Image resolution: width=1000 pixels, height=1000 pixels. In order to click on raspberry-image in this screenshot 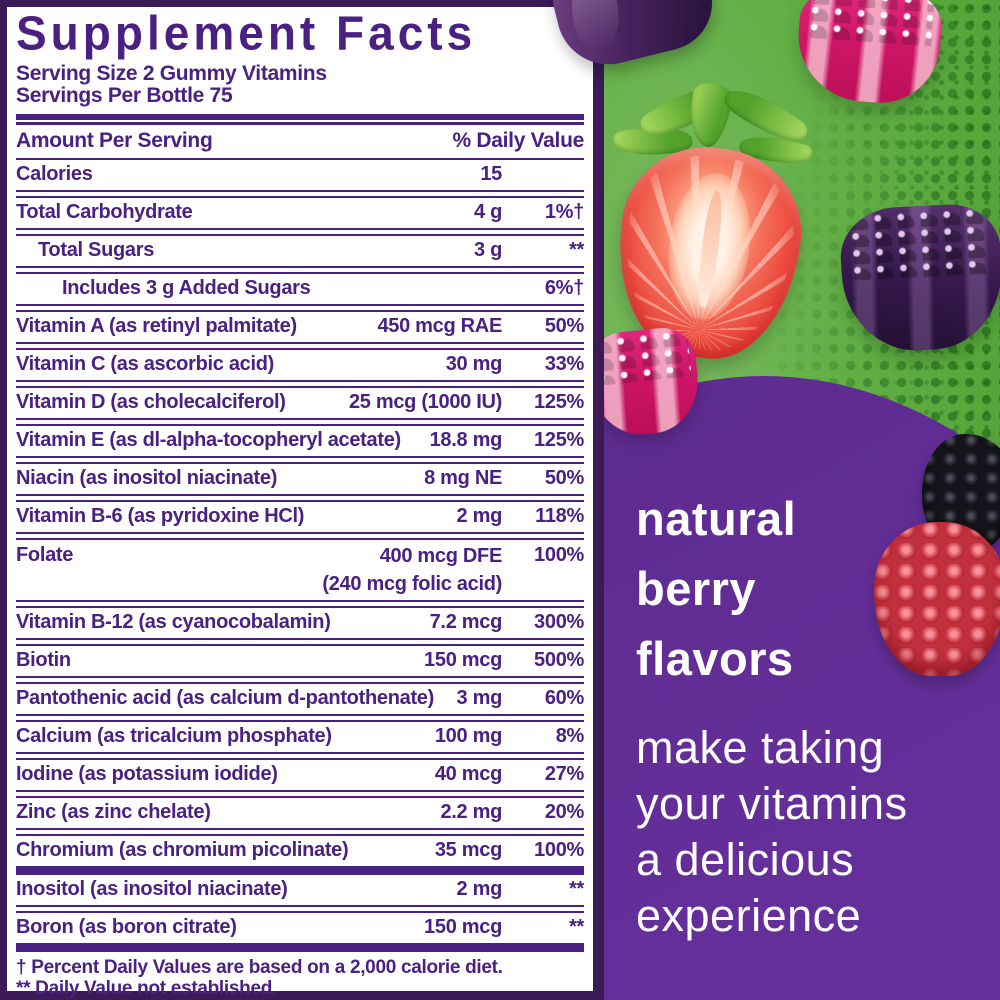, I will do `click(937, 599)`.